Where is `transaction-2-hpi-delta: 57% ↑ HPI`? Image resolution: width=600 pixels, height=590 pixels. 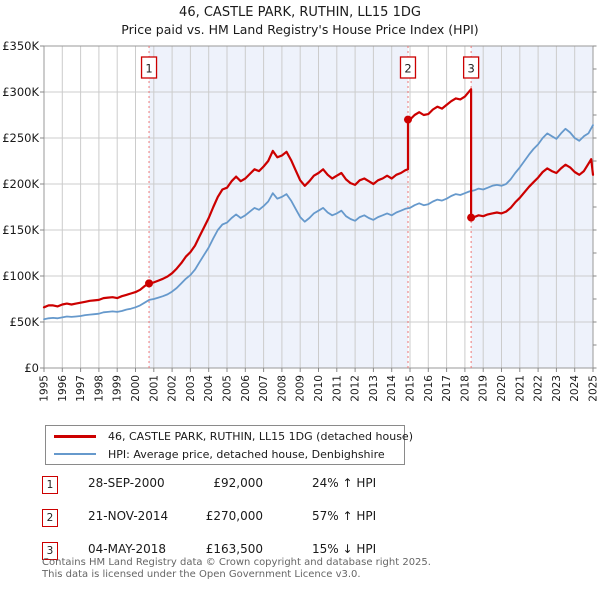
transaction-2-hpi-delta: 57% ↑ HPI is located at coordinates (344, 516).